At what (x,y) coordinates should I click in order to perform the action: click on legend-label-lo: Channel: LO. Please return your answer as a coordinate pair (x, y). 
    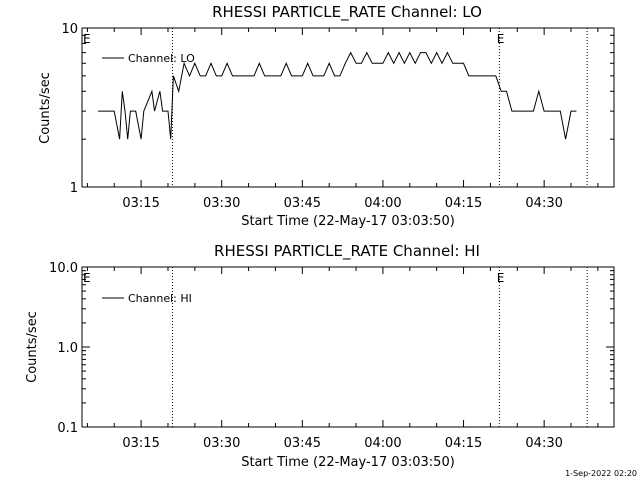
    Looking at the image, I should click on (161, 58).